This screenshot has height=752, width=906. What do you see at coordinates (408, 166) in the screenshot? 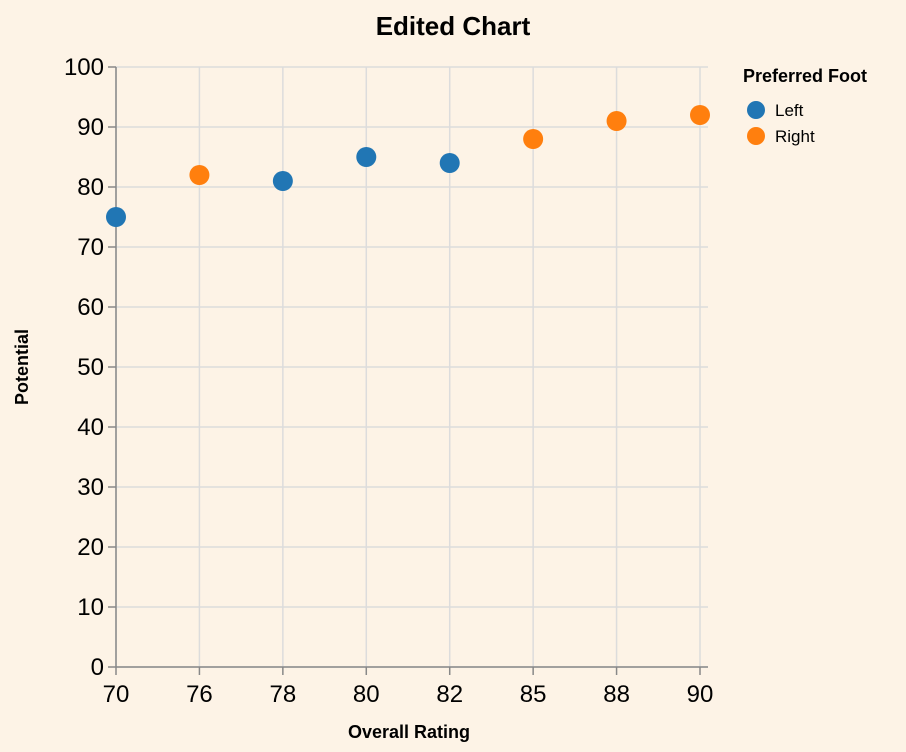
I see `points-layer` at bounding box center [408, 166].